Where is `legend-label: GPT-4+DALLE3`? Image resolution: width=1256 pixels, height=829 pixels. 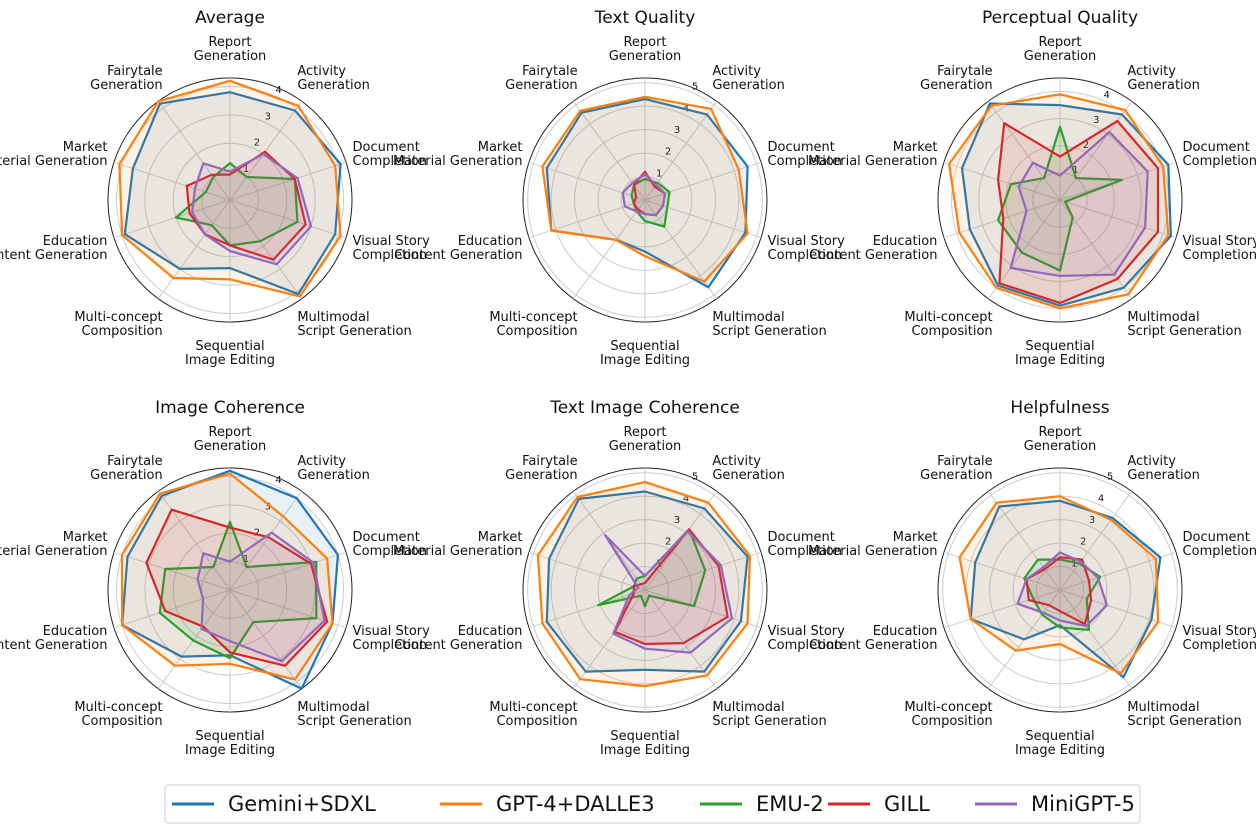
legend-label: GPT-4+DALLE3 is located at coordinates (575, 804).